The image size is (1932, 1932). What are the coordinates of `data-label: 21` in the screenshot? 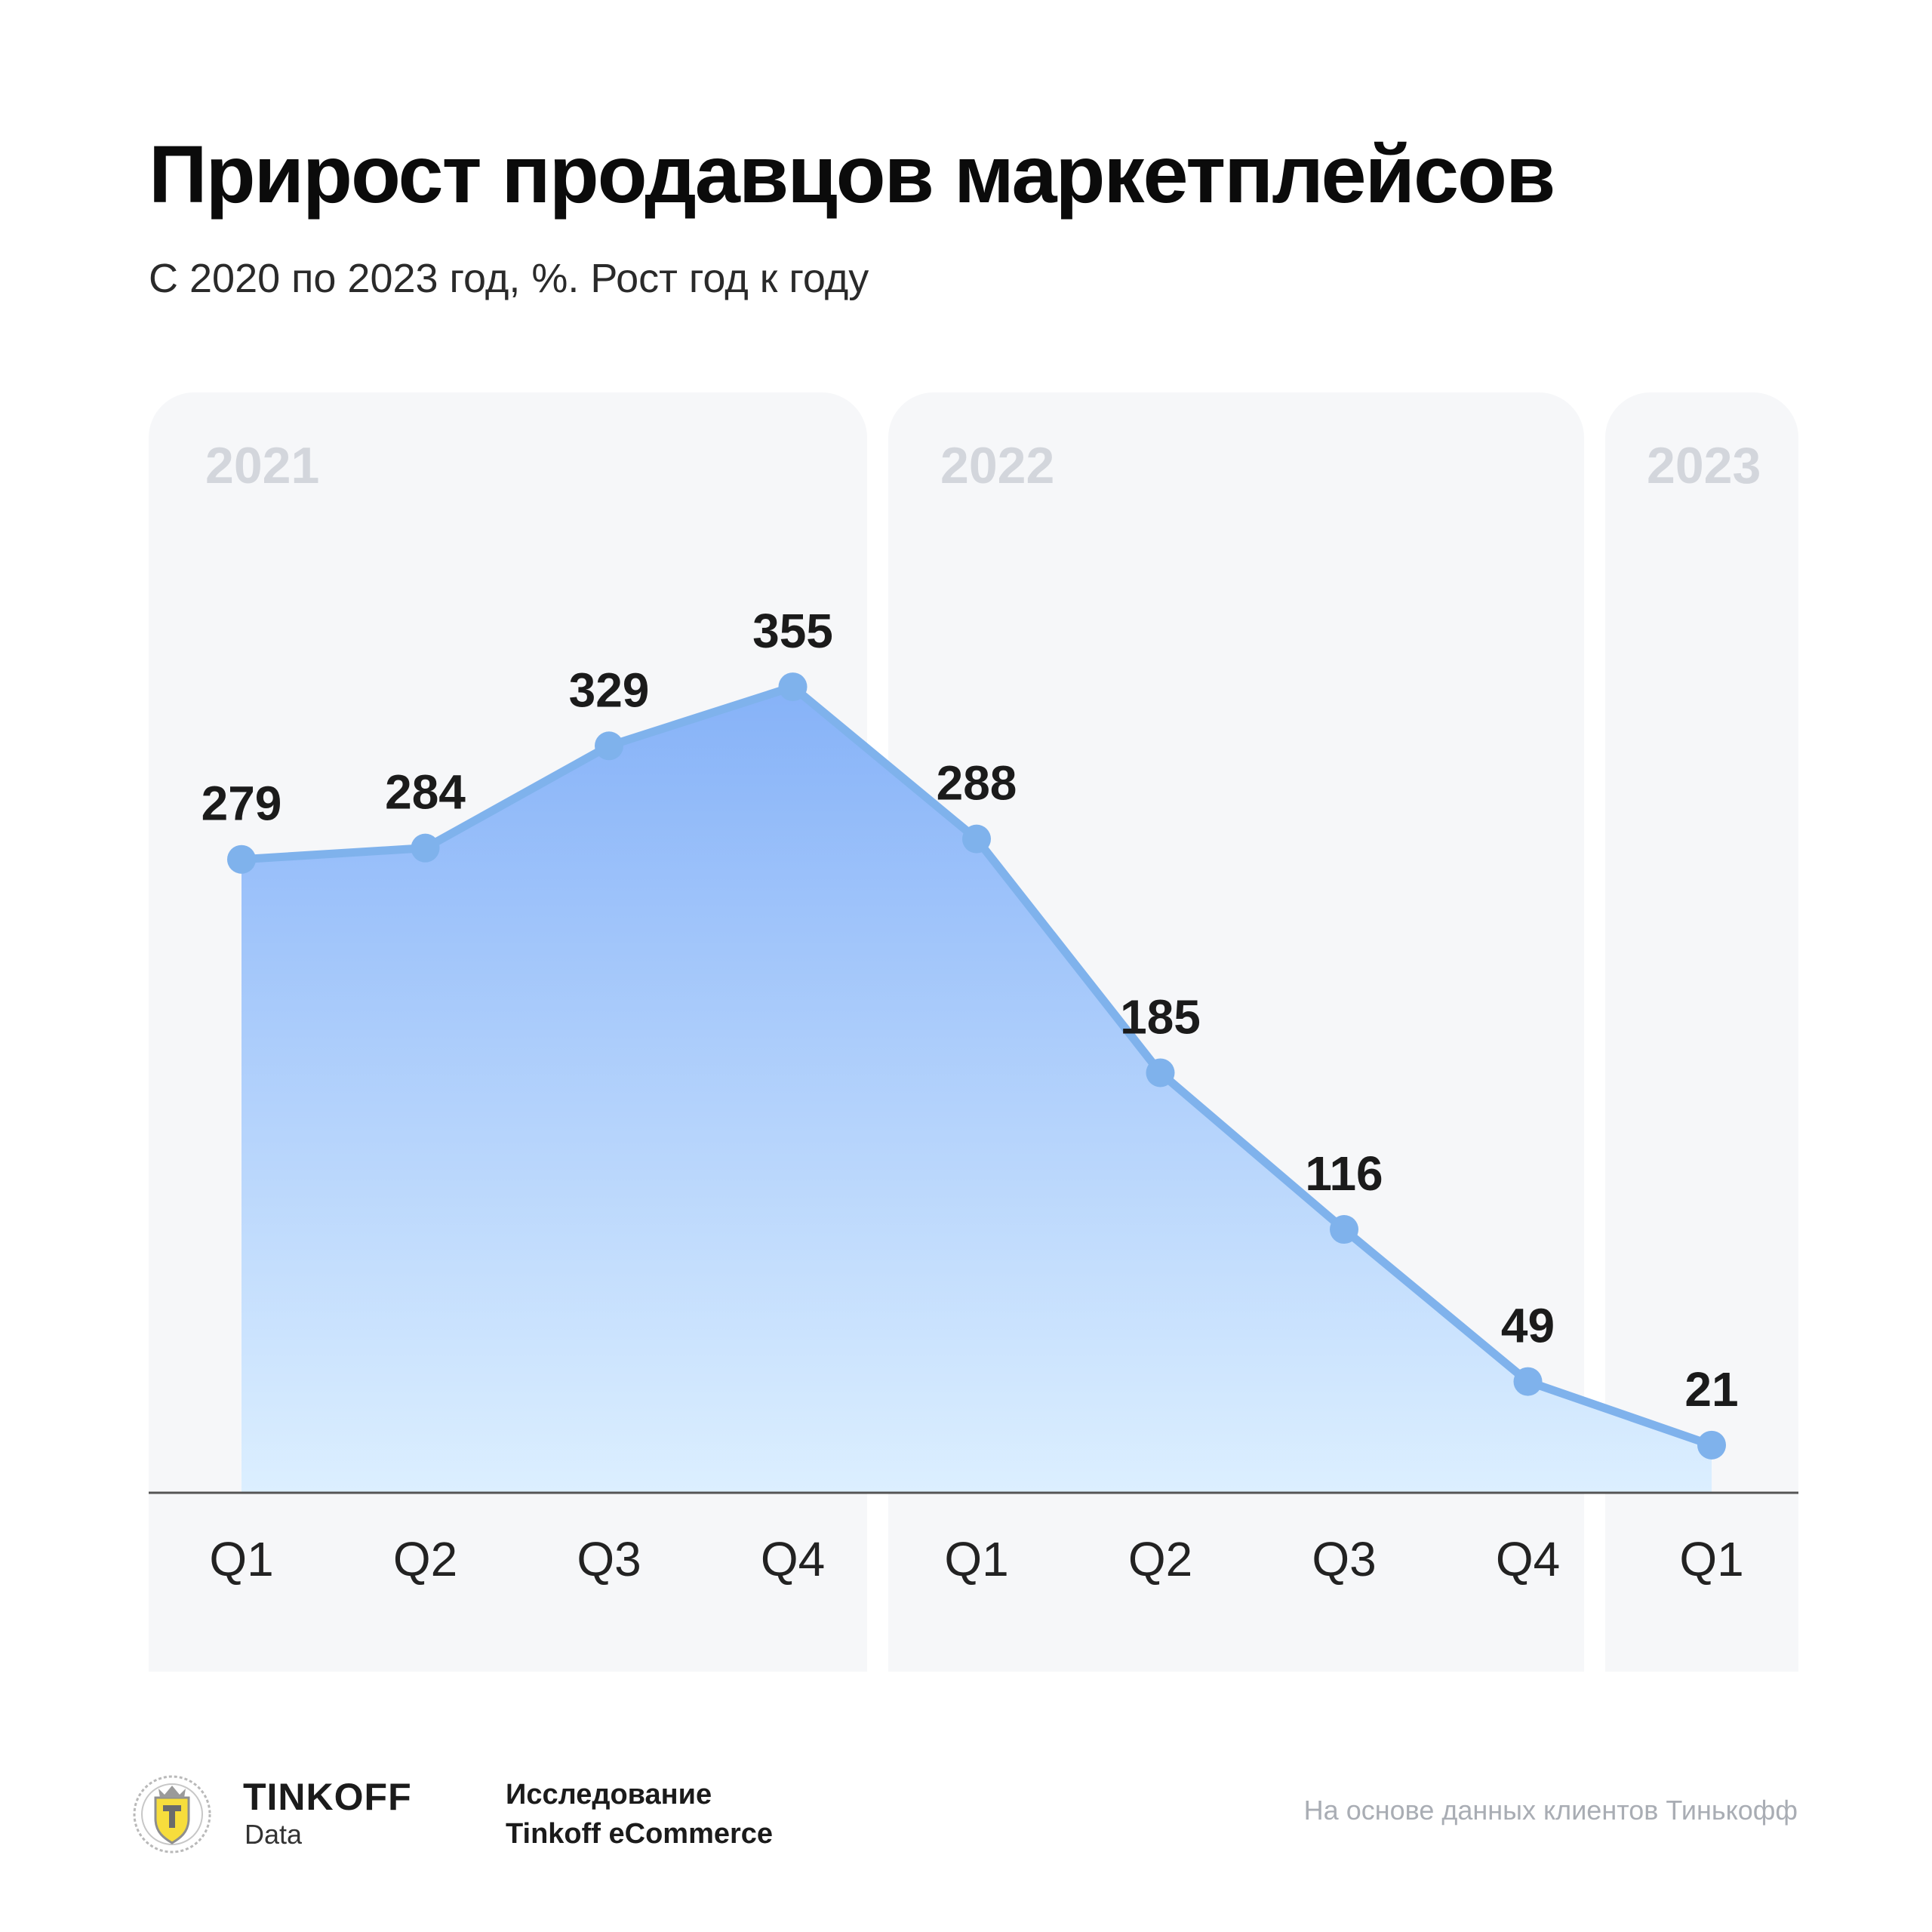 It's located at (1711, 1389).